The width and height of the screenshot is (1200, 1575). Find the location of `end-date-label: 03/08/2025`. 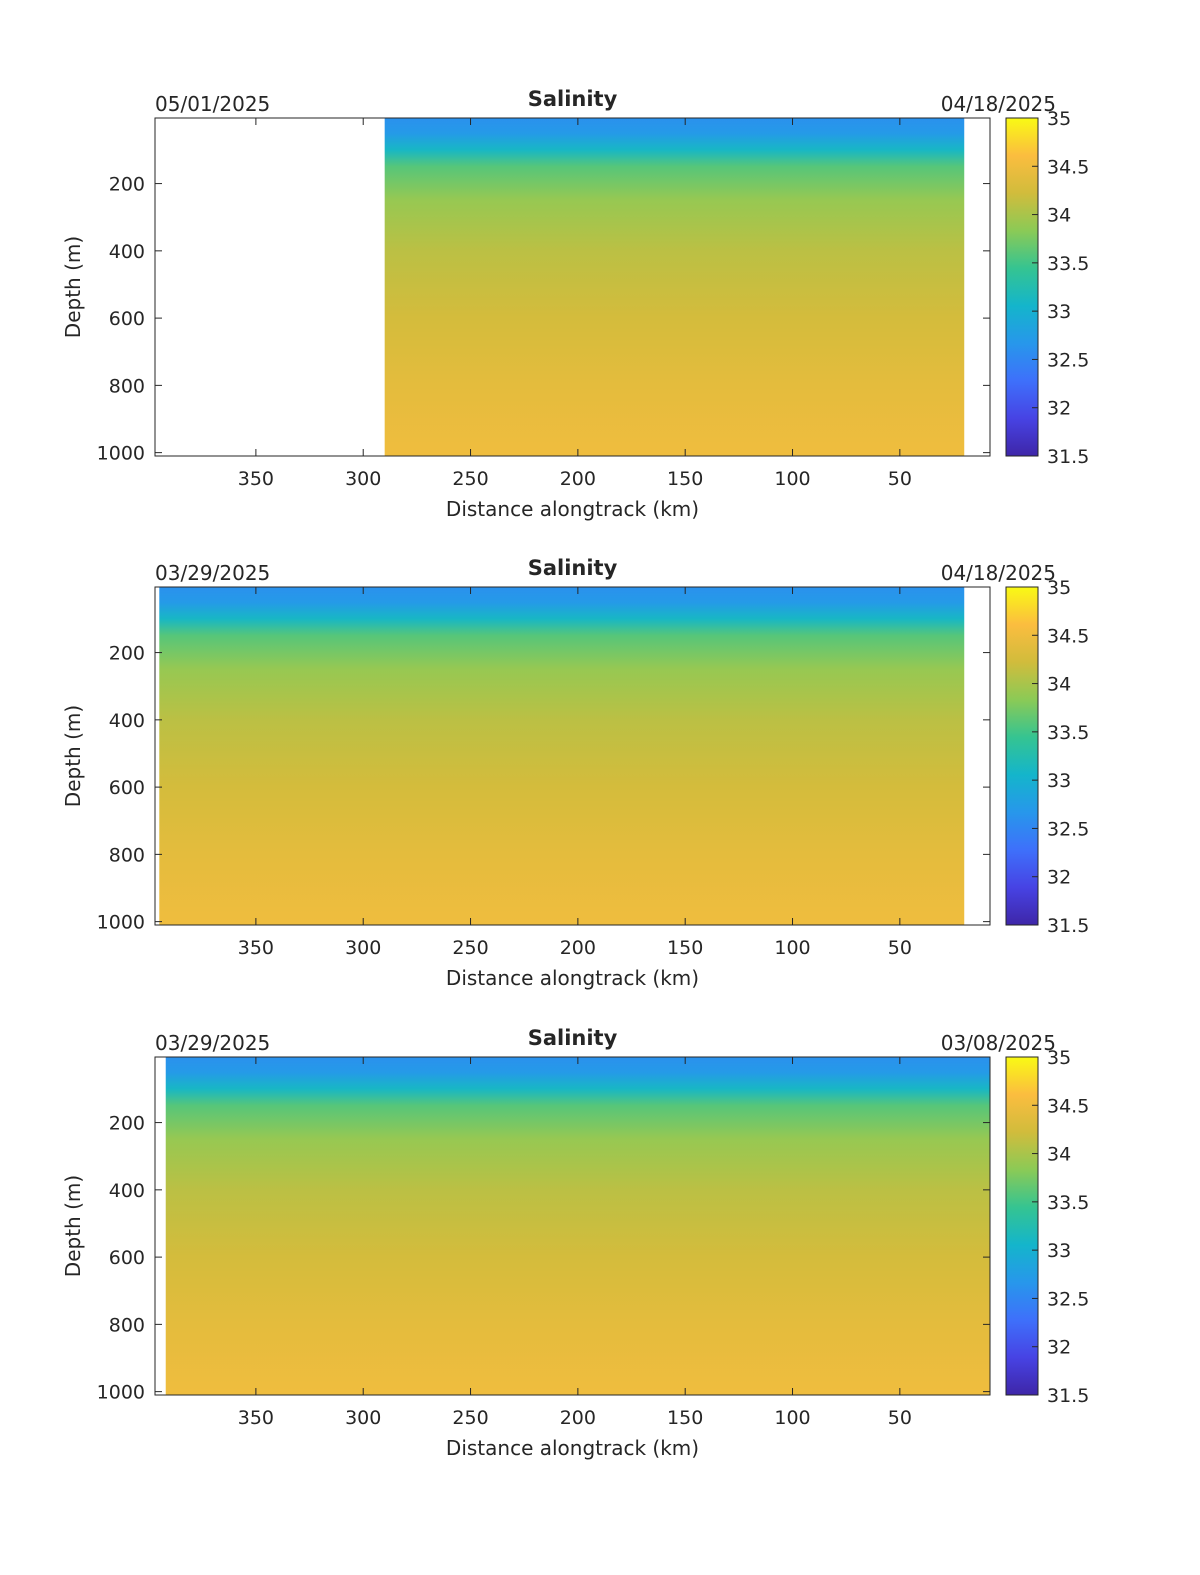

end-date-label: 03/08/2025 is located at coordinates (998, 1043).